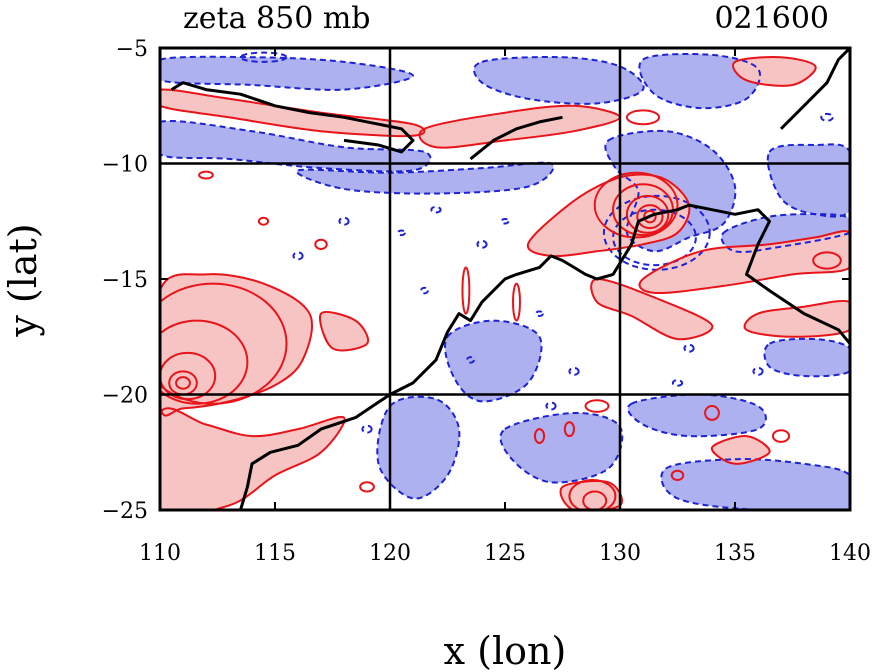  What do you see at coordinates (516, 138) in the screenshot?
I see `coastline-north-b` at bounding box center [516, 138].